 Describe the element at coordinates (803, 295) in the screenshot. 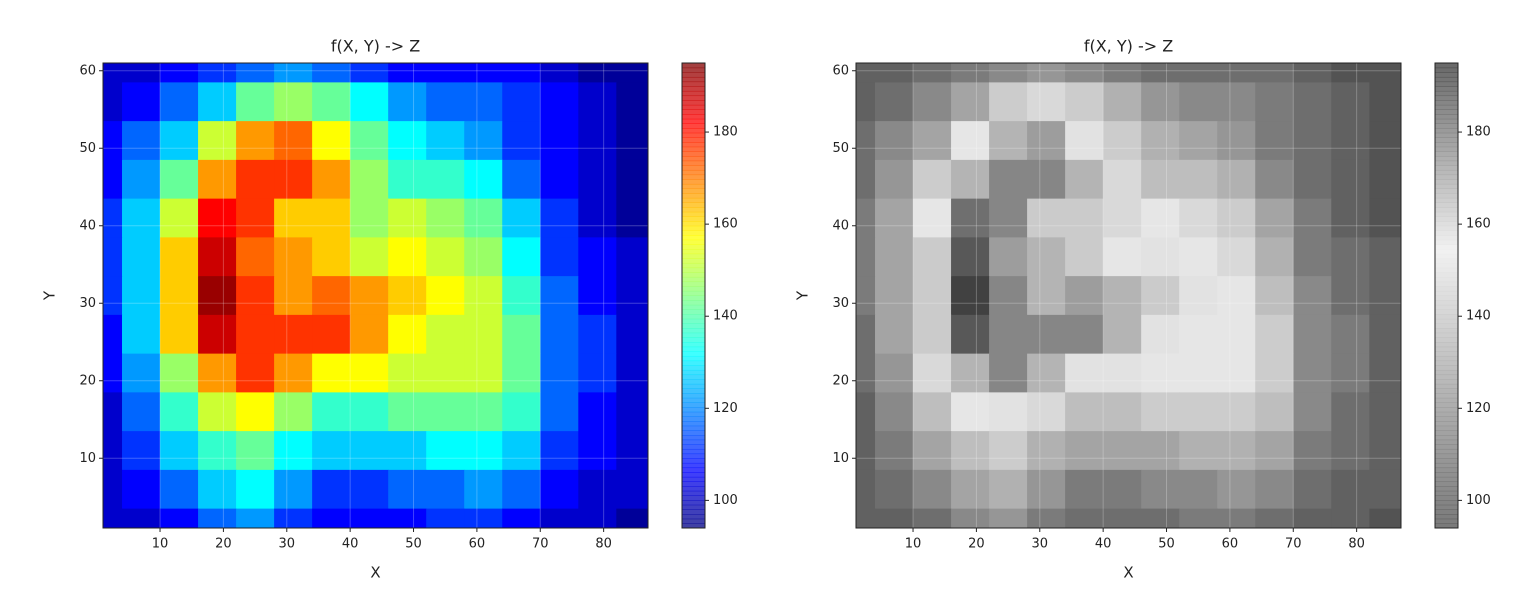

I see `y-axis-label: Y` at that location.